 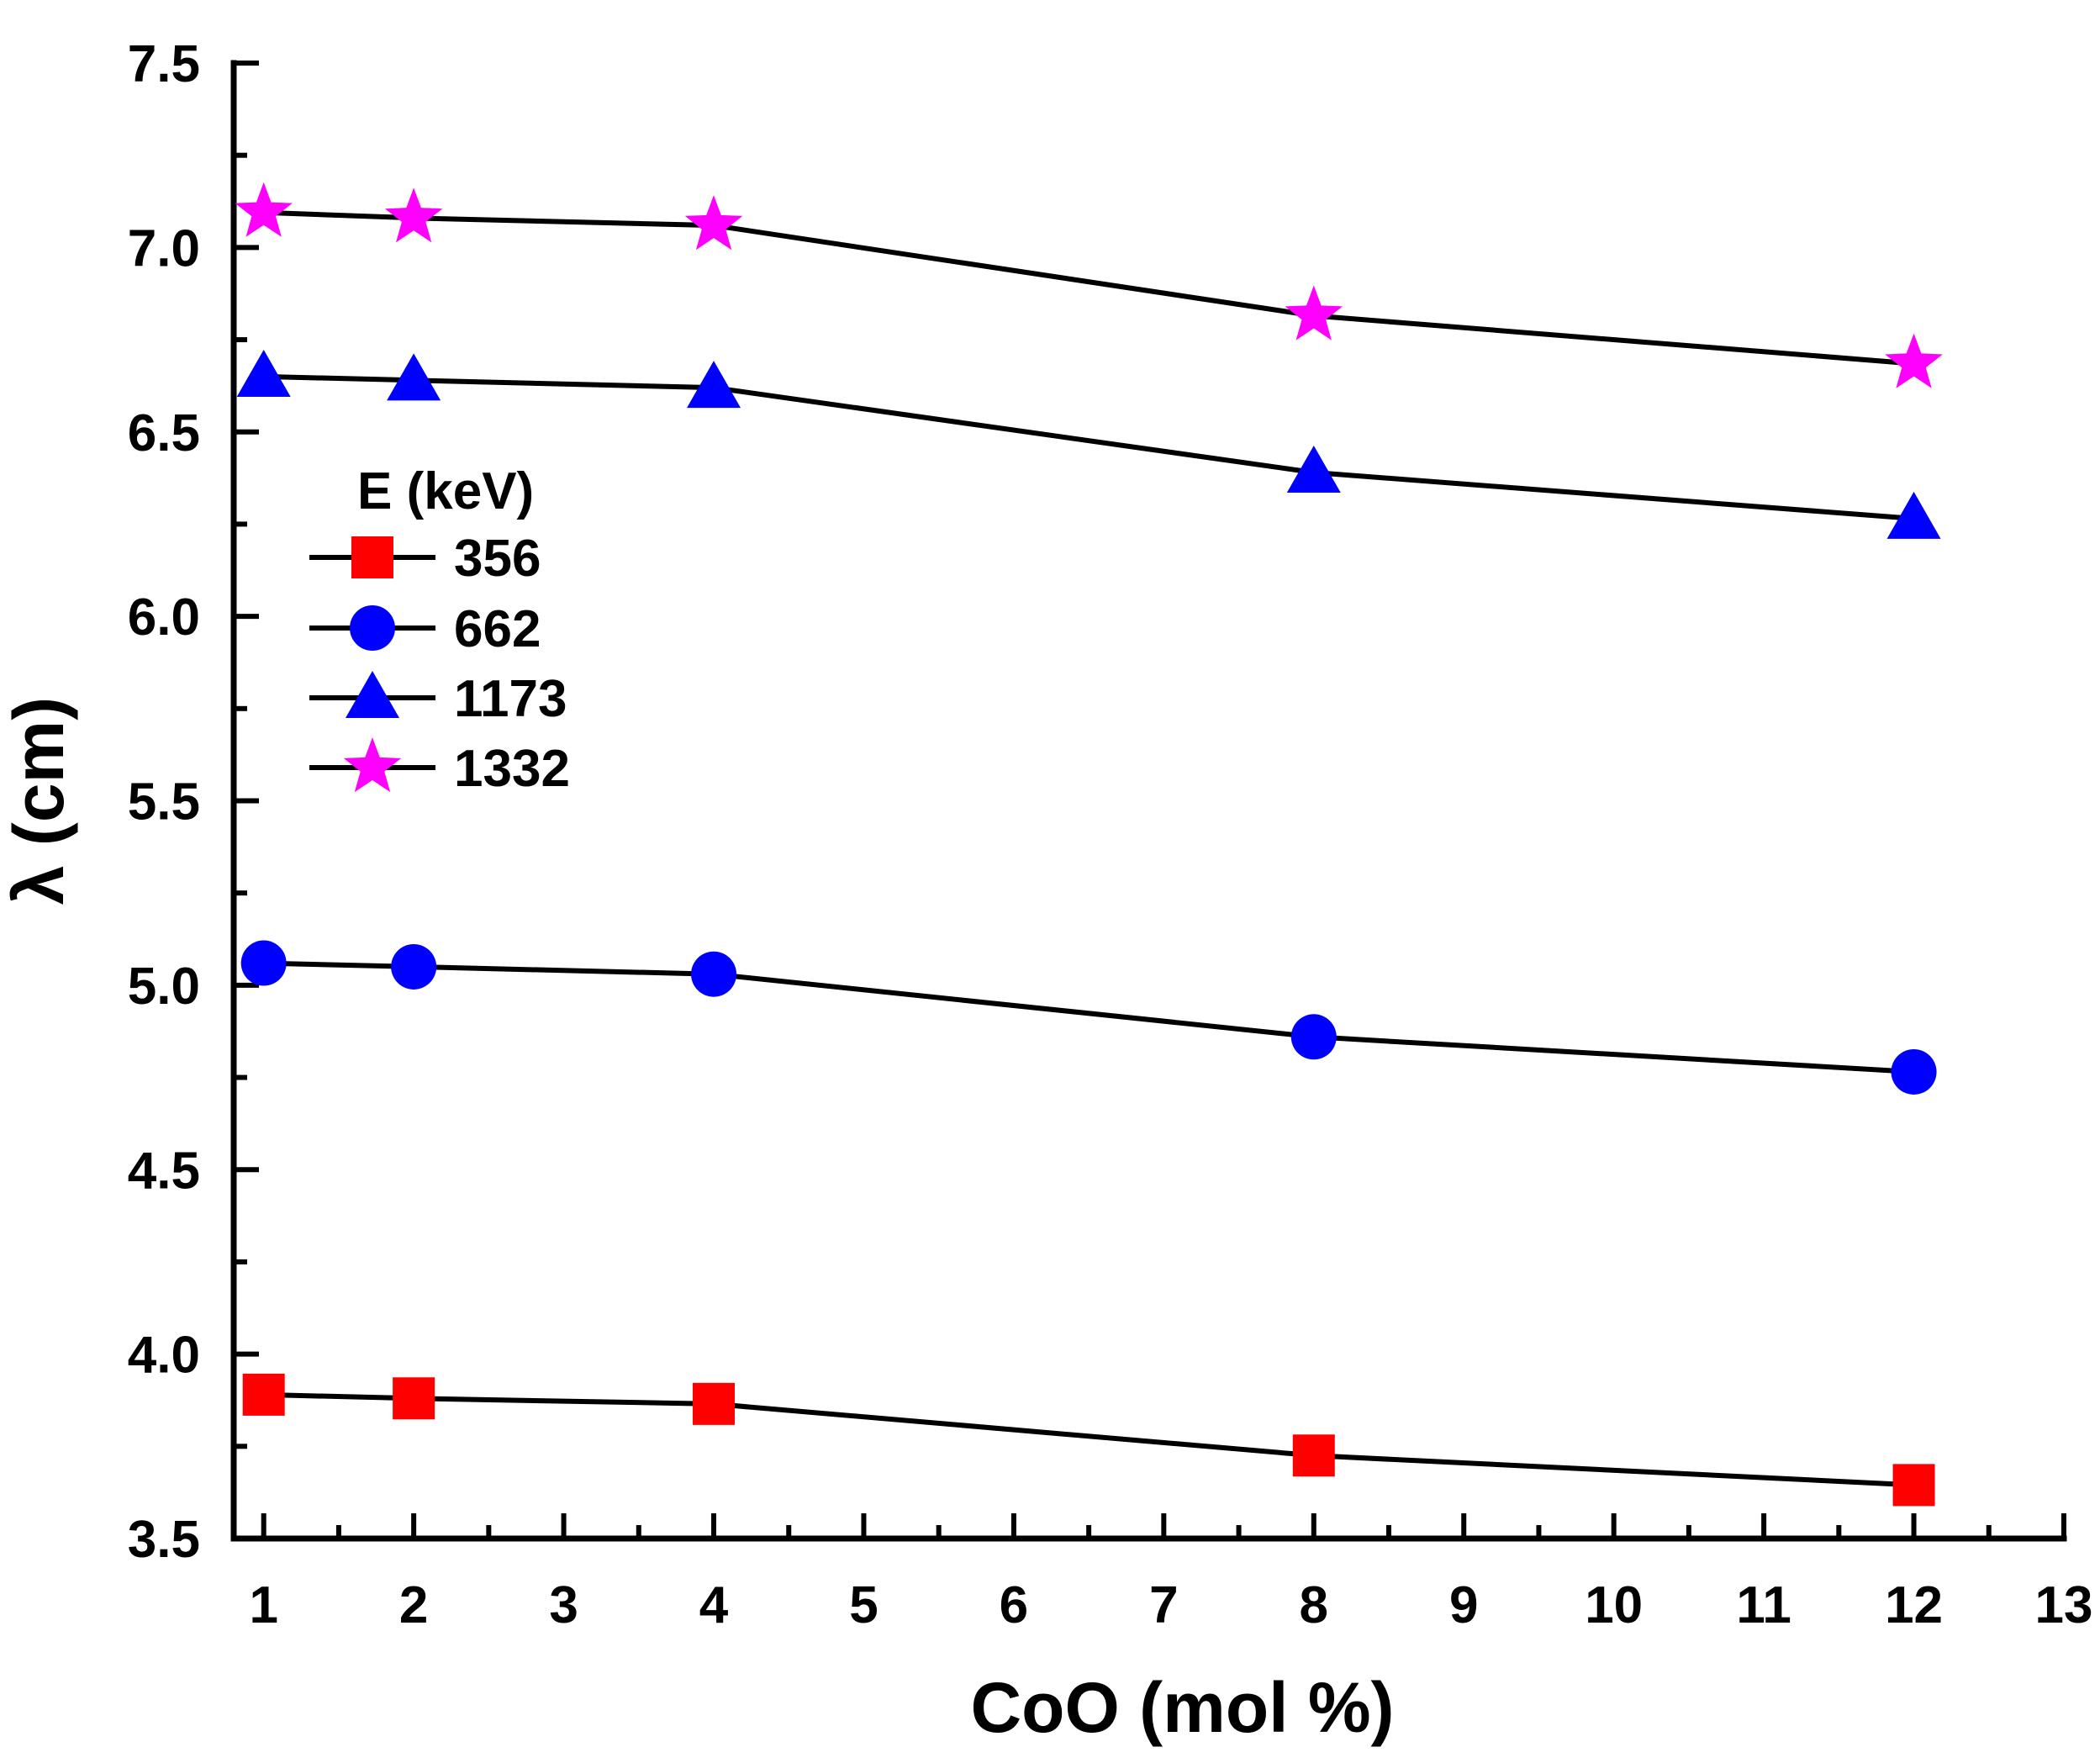 What do you see at coordinates (1163, 1605) in the screenshot?
I see `x-tick-label: 7` at bounding box center [1163, 1605].